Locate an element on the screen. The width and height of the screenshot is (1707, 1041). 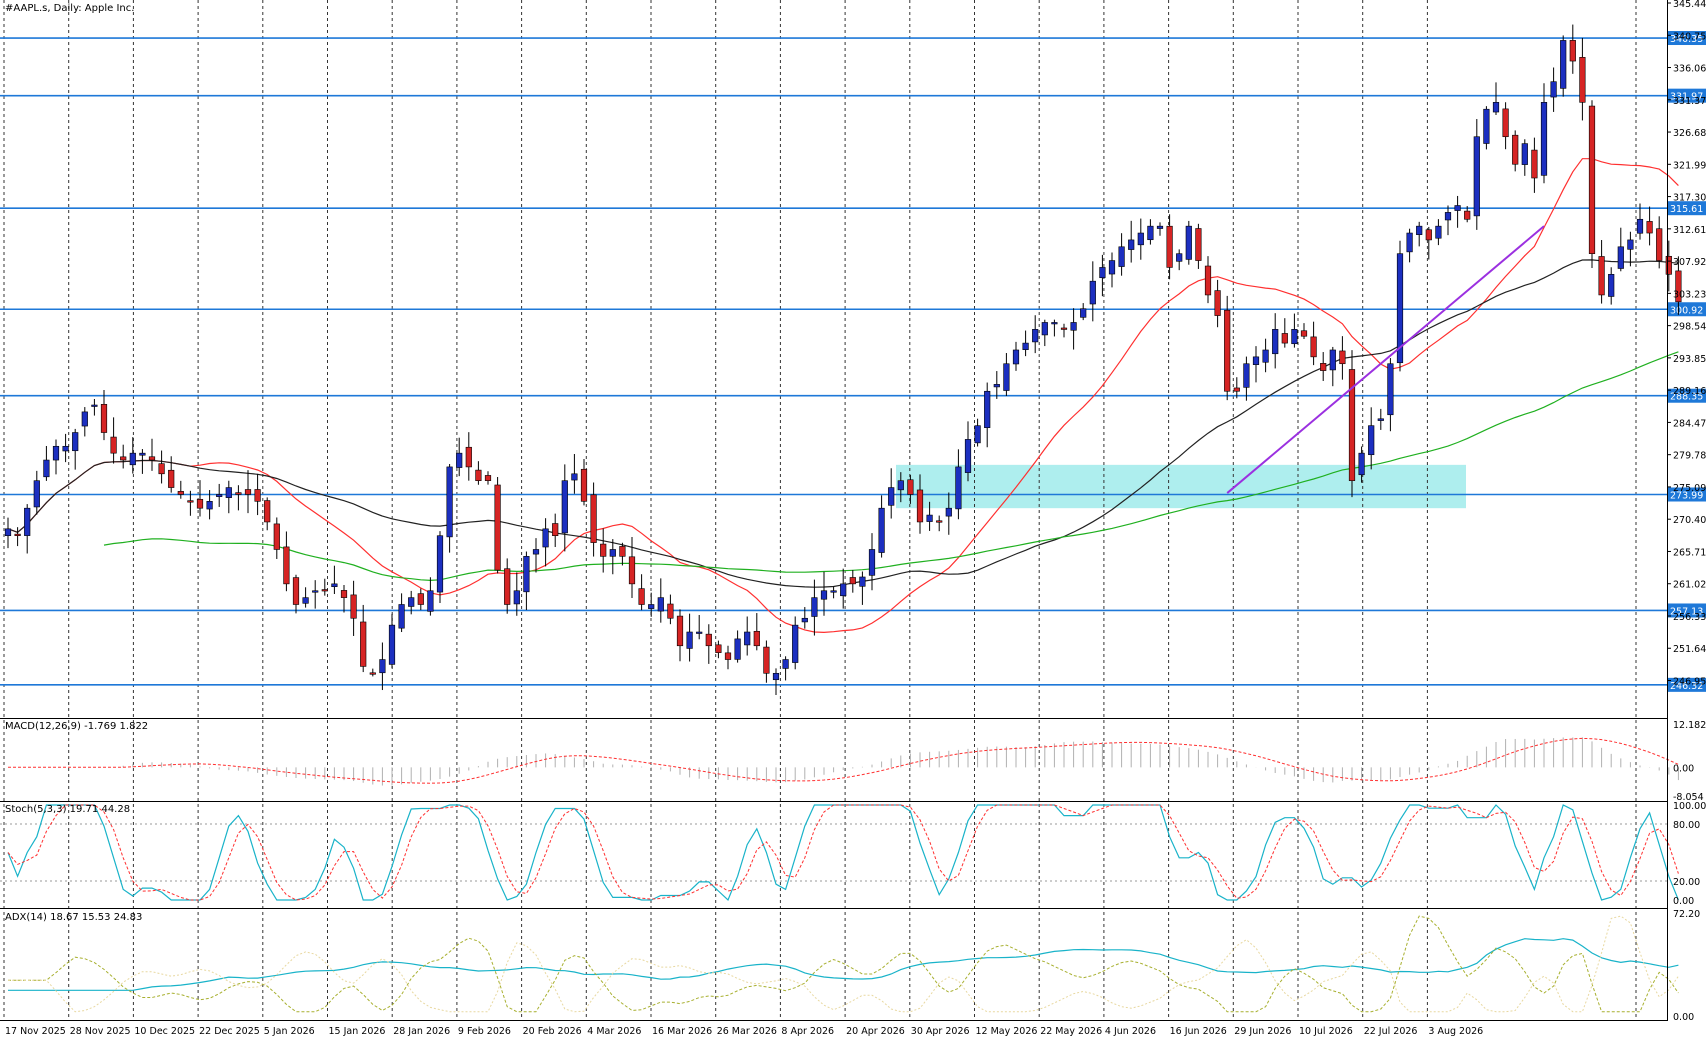
price-tick-label: 312.61 is located at coordinates (1689, 230).